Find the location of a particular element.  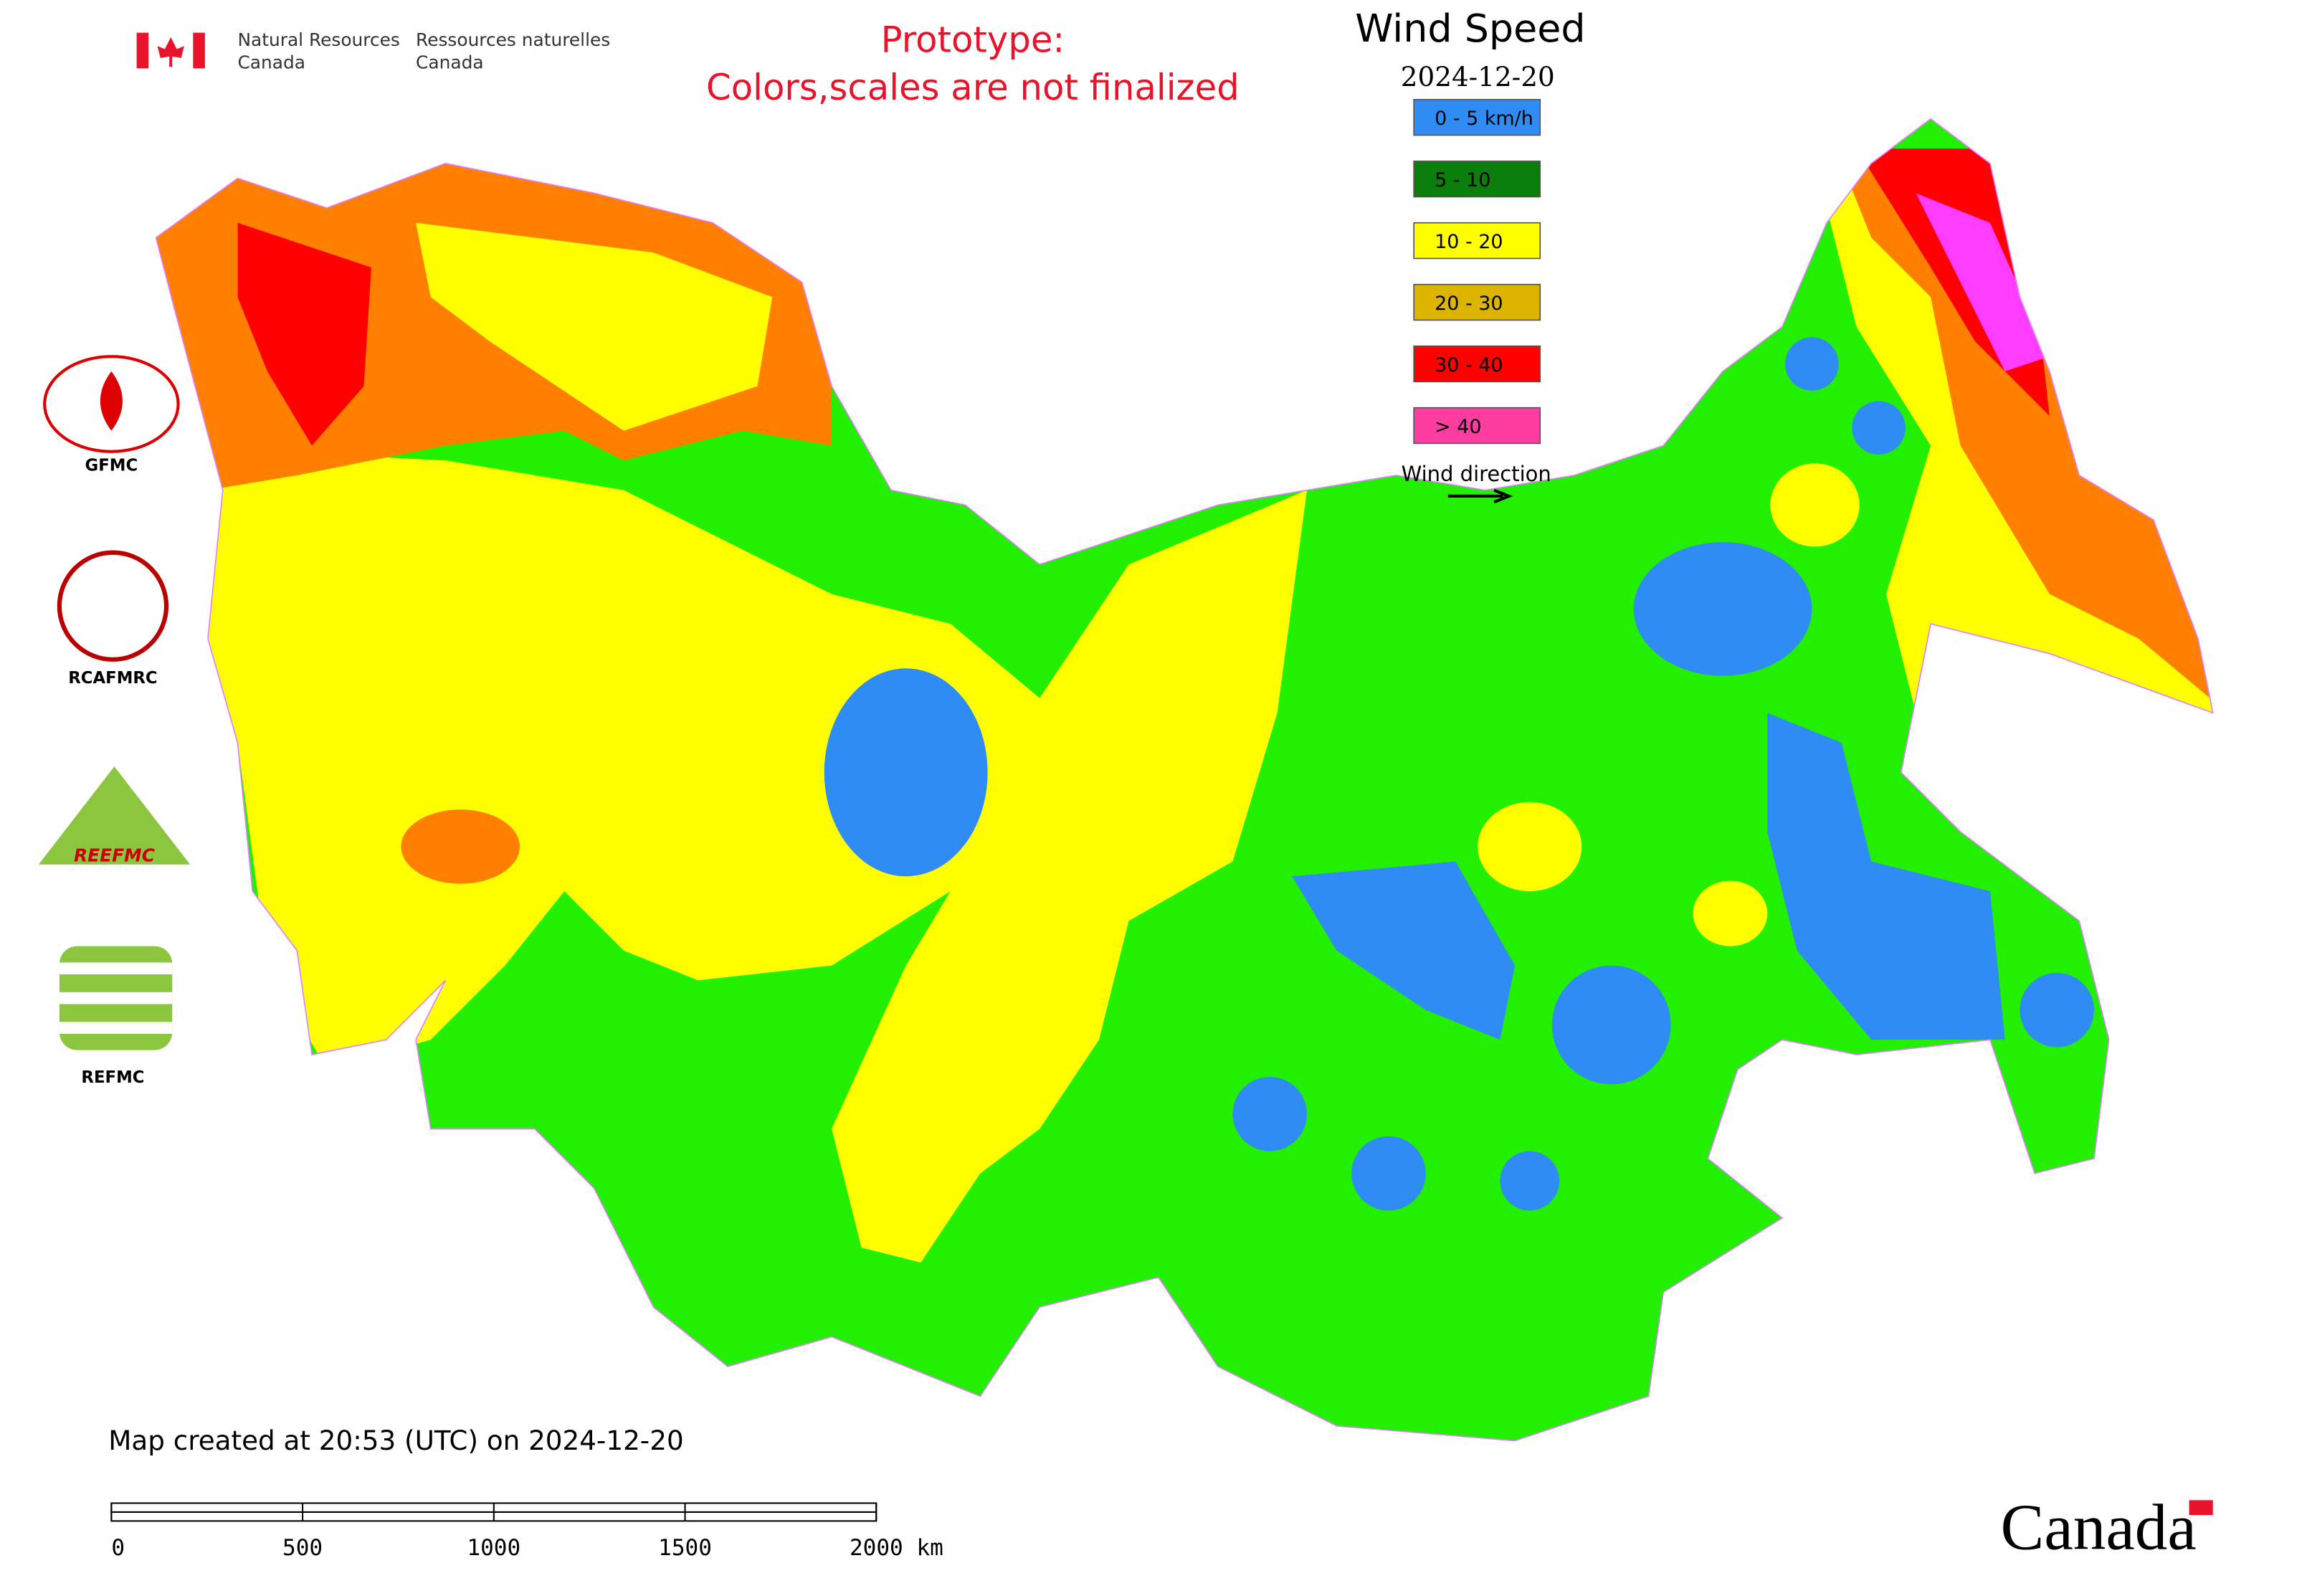

zone-red is located at coordinates (304, 334).